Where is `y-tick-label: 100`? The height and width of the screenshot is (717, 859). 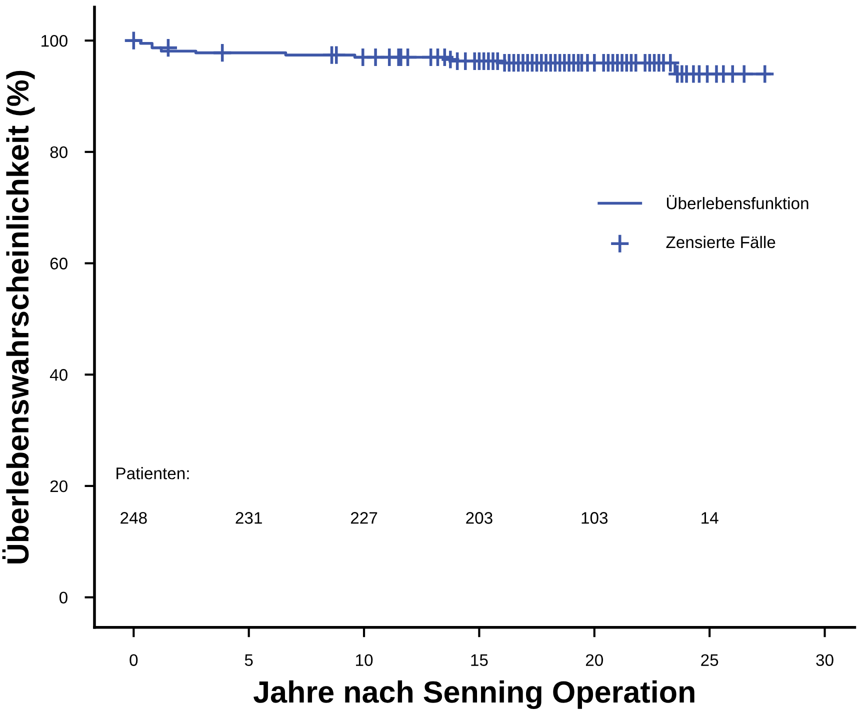
y-tick-label: 100 is located at coordinates (55, 40).